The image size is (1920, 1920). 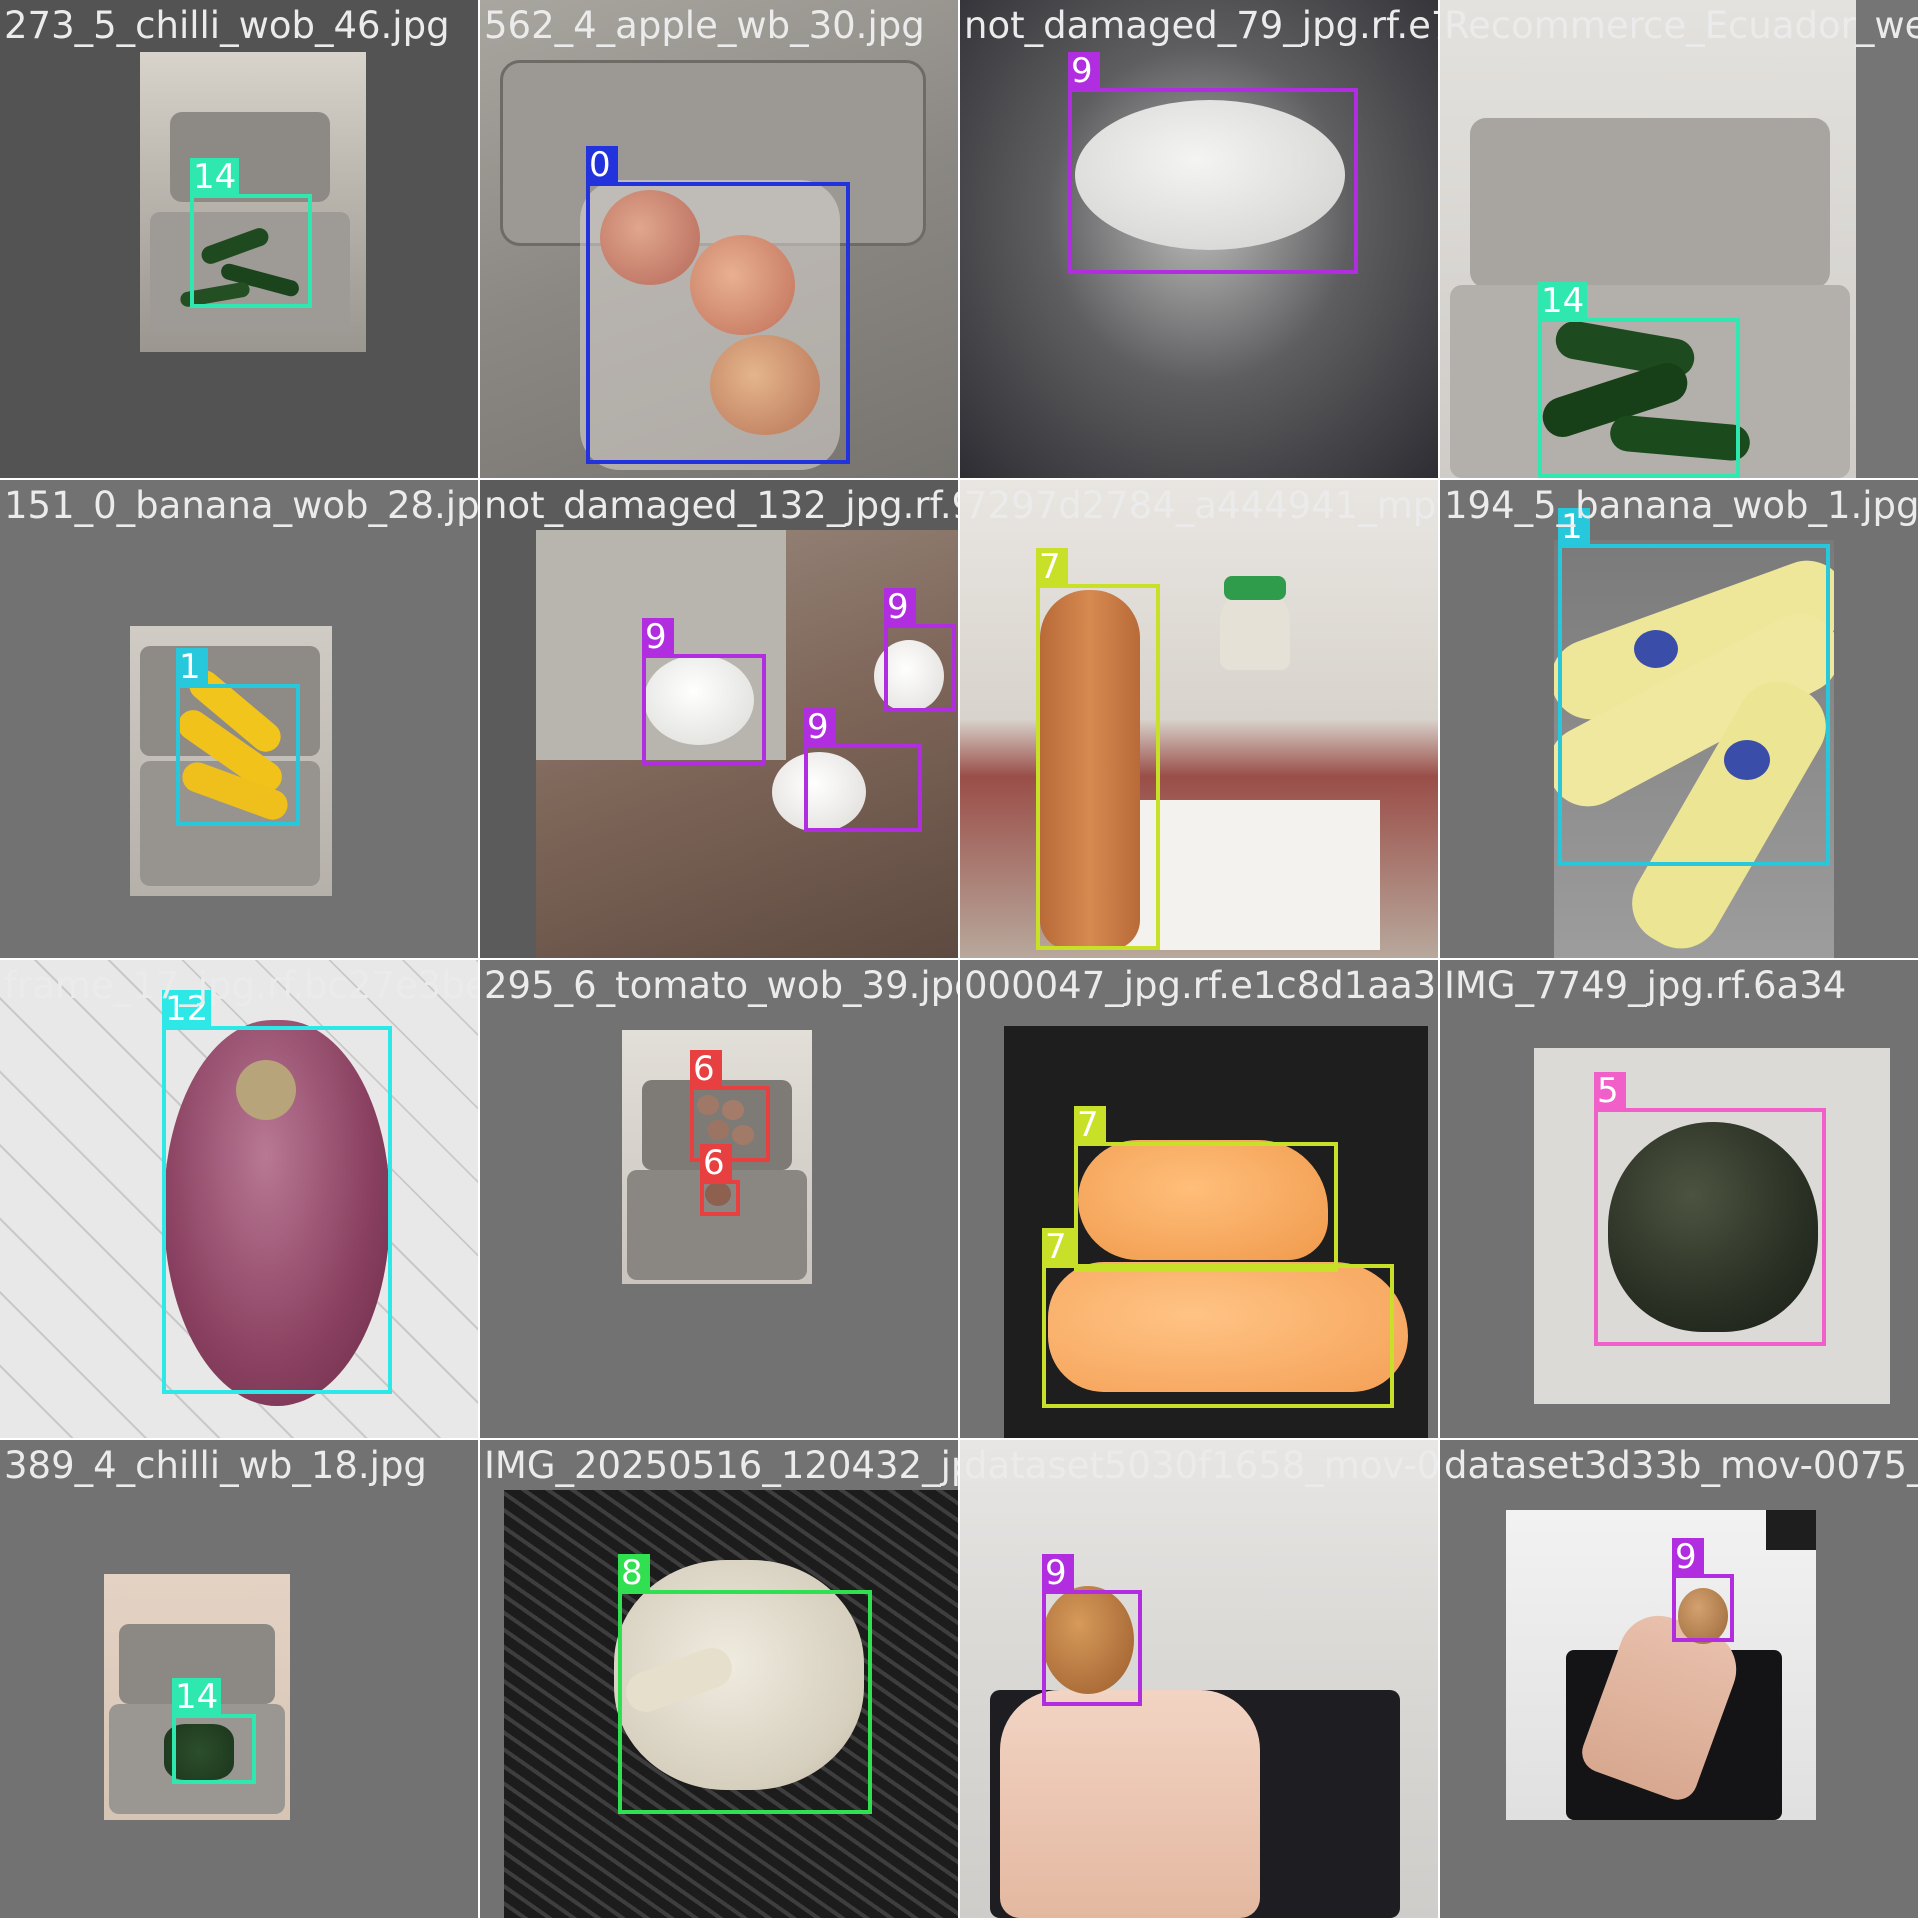 What do you see at coordinates (1574, 527) in the screenshot?
I see `class-label: 1` at bounding box center [1574, 527].